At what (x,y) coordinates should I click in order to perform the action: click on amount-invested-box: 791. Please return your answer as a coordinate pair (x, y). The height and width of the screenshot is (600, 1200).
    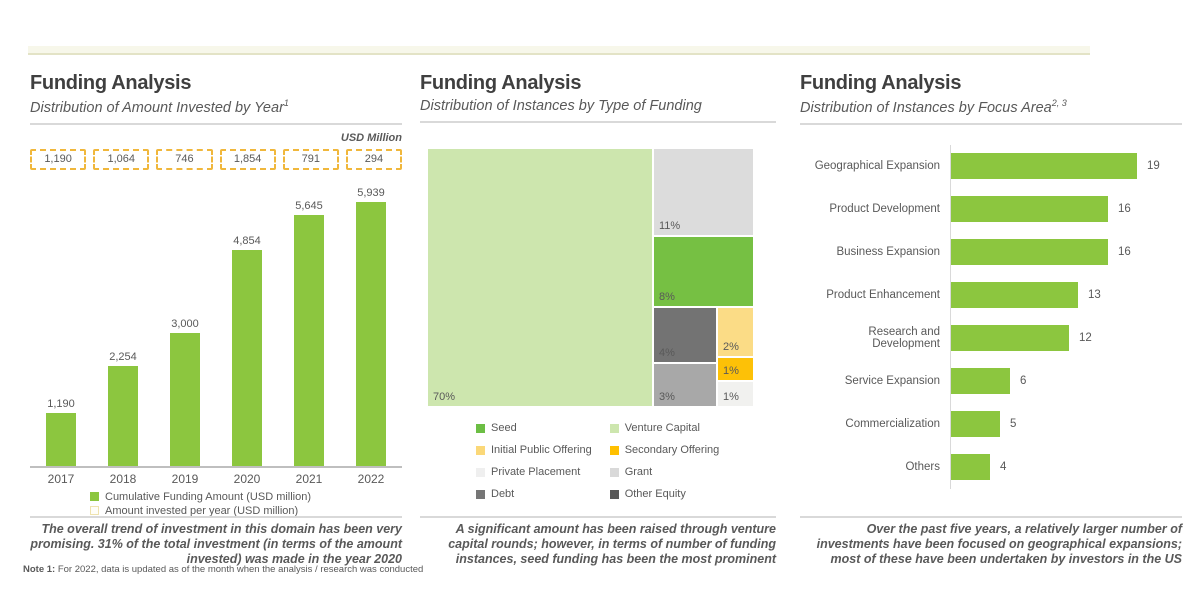
    Looking at the image, I should click on (310, 159).